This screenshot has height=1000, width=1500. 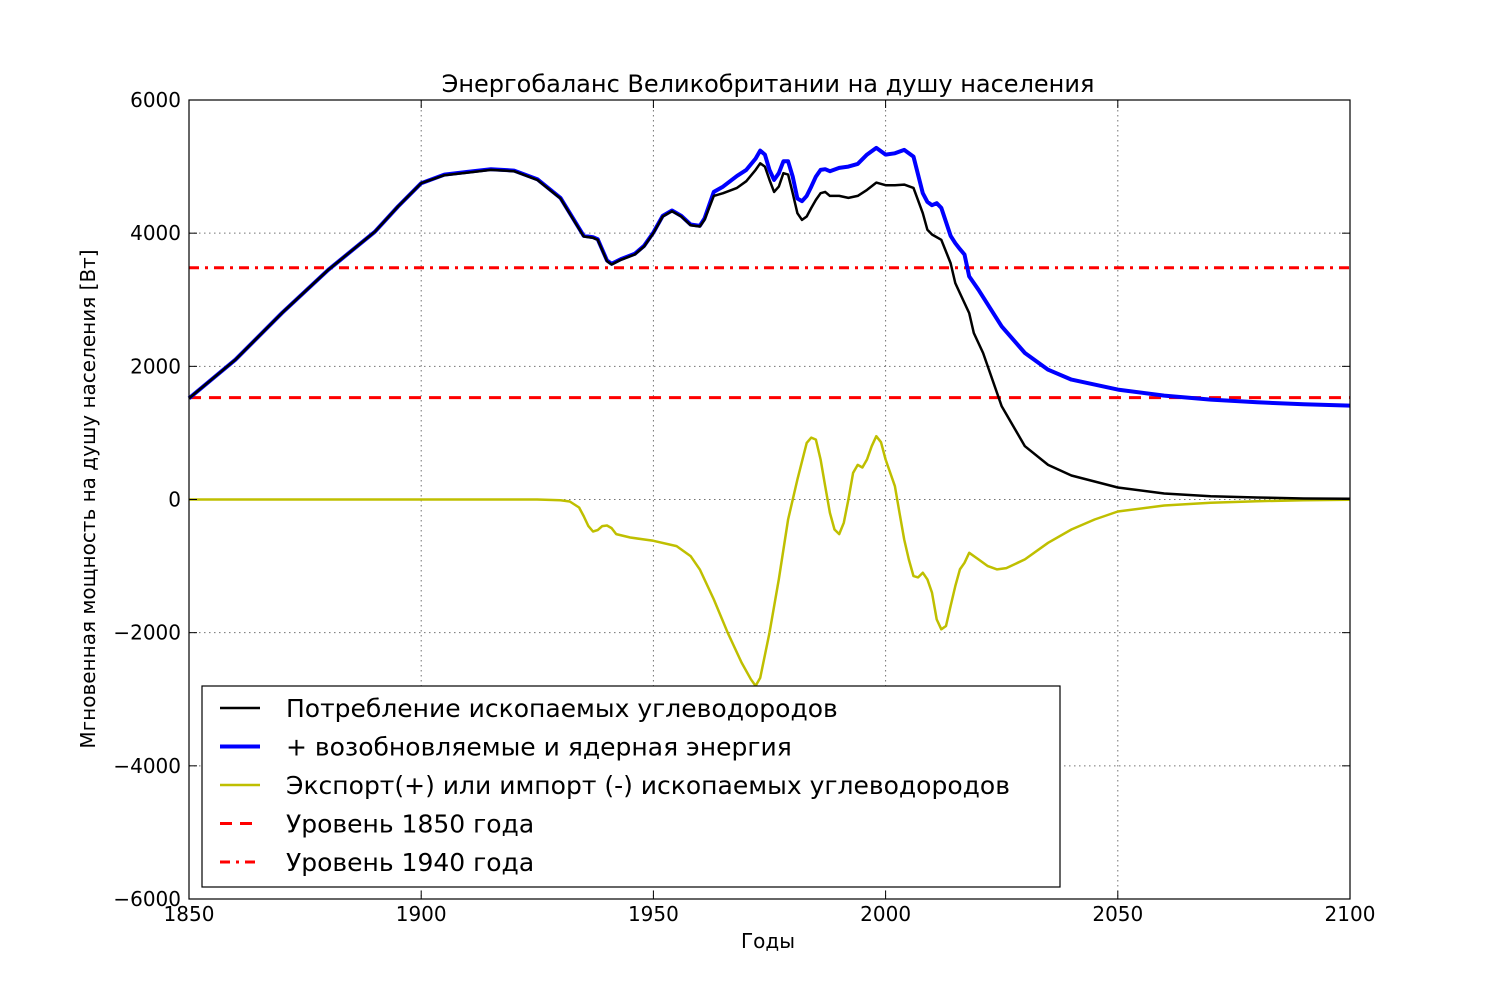 What do you see at coordinates (174, 500) in the screenshot?
I see `y-tick-label: 0` at bounding box center [174, 500].